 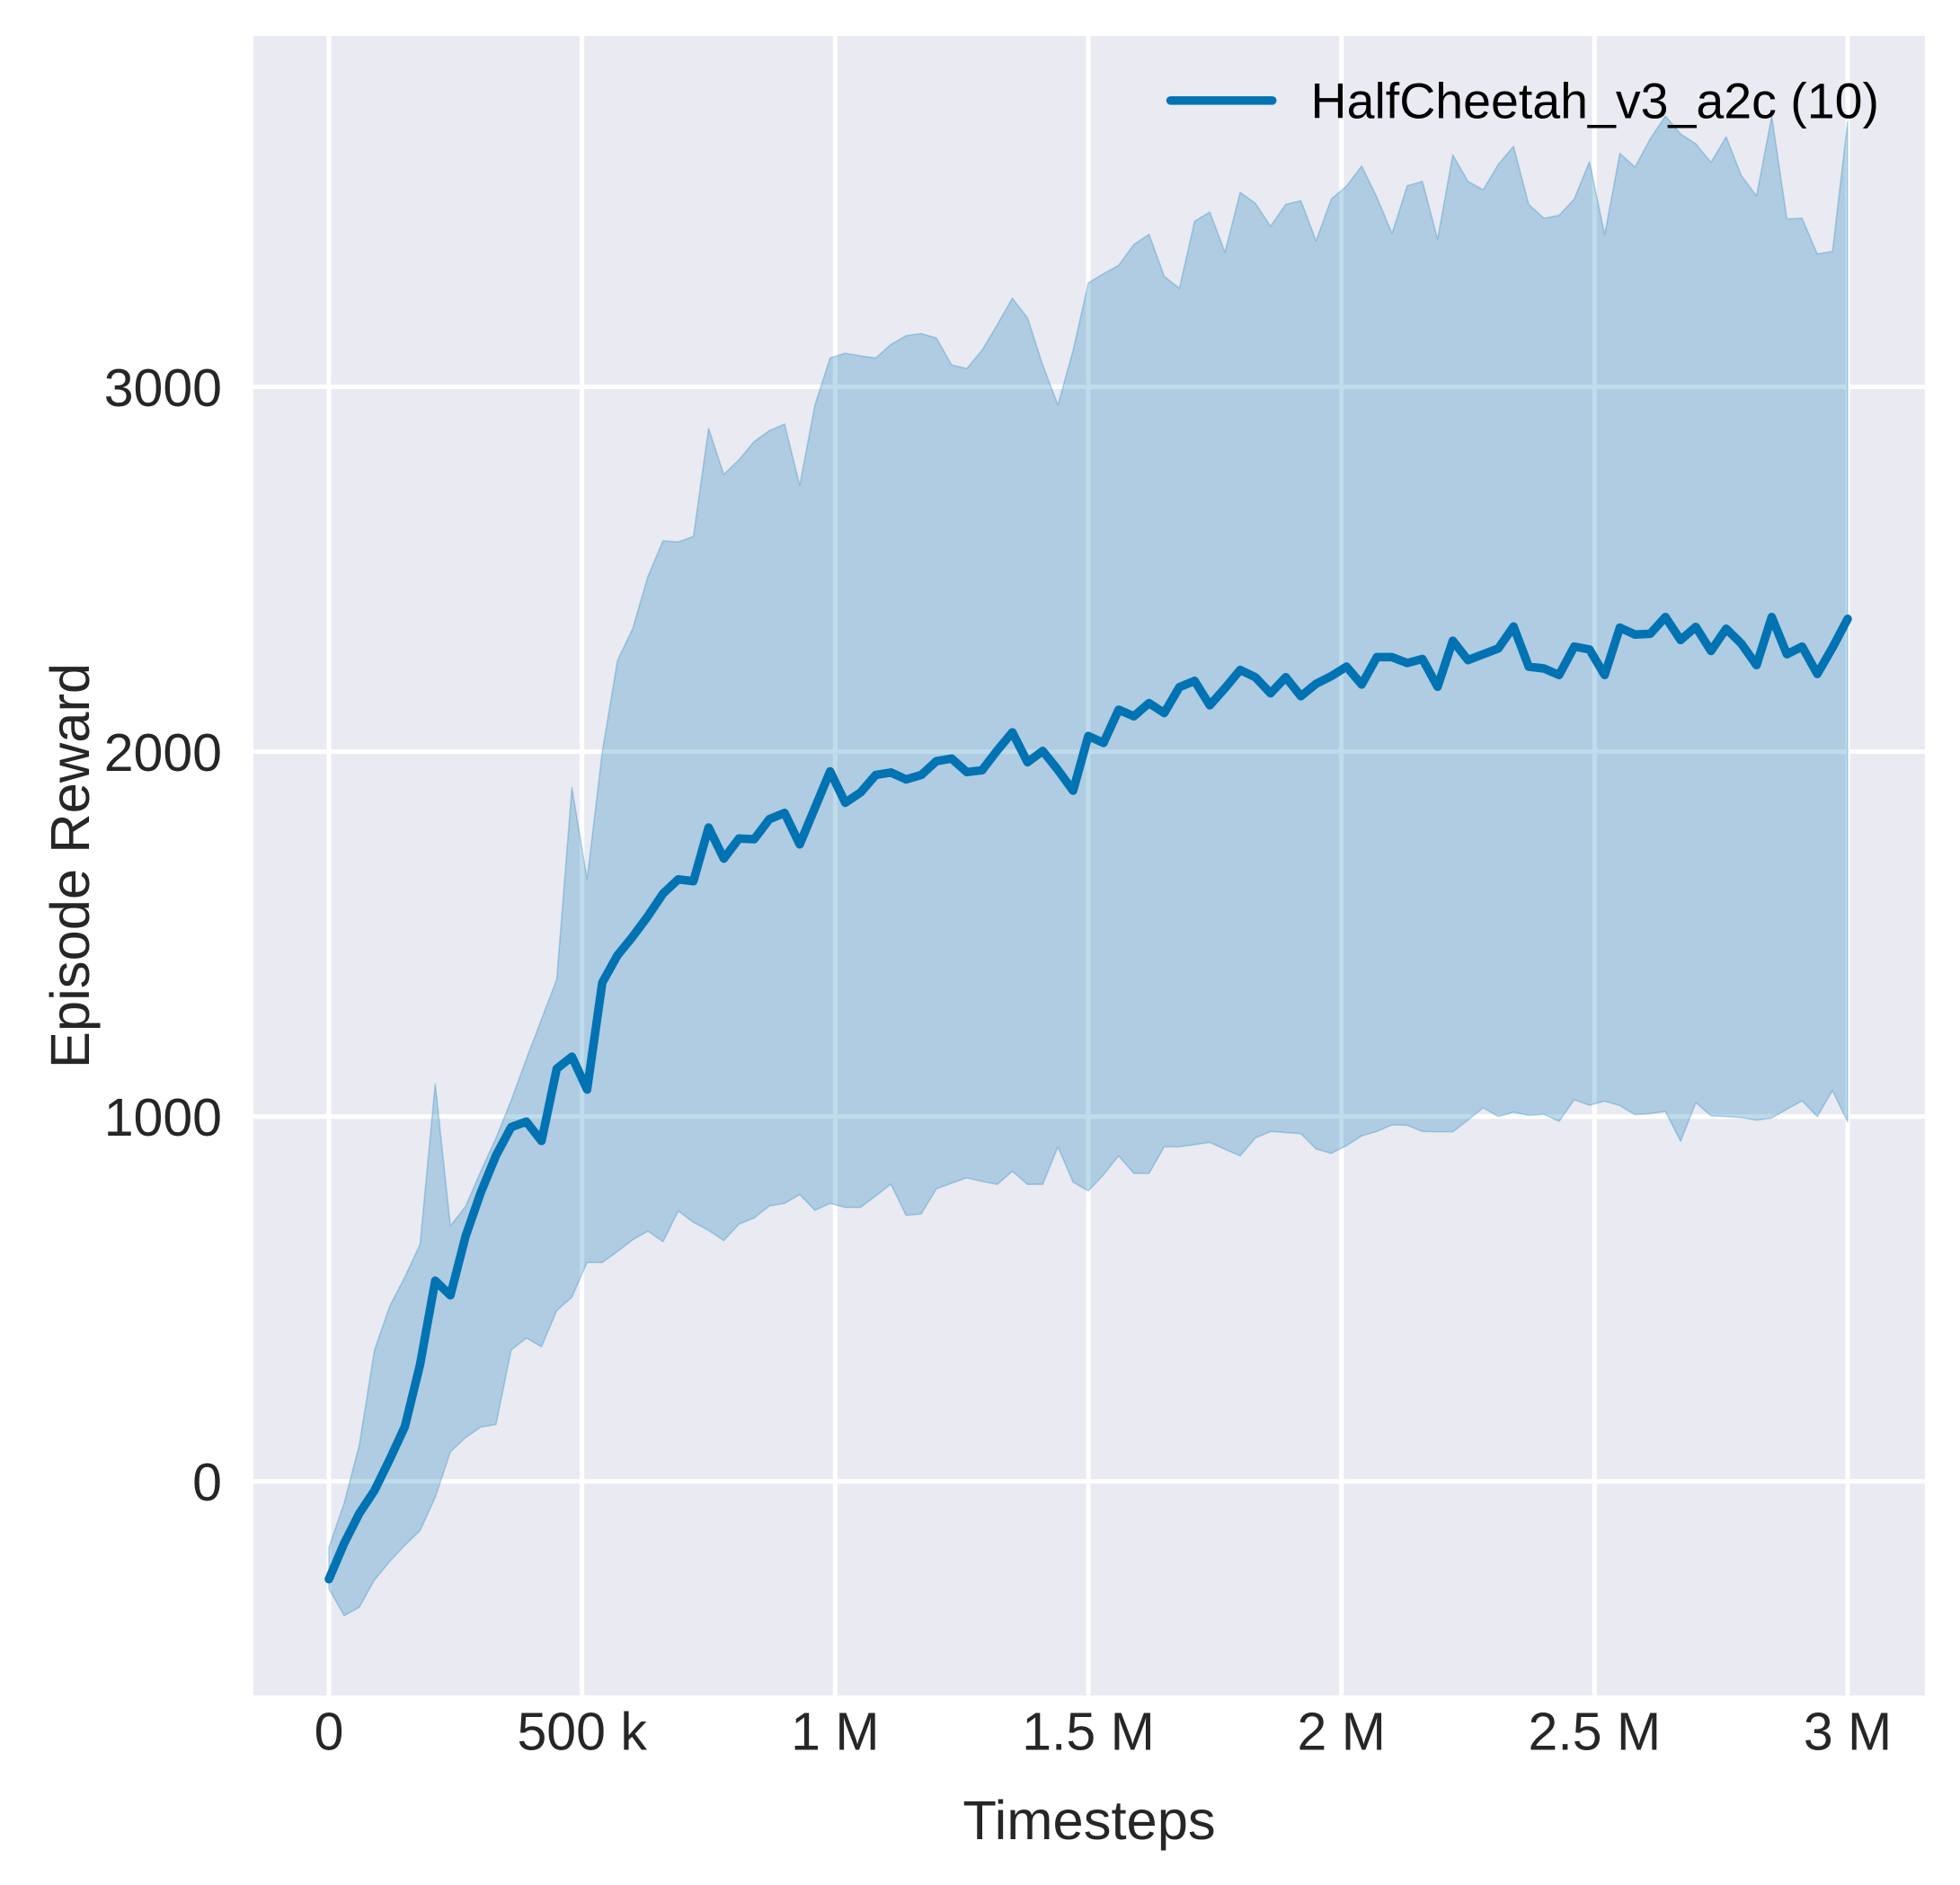 I want to click on svg-text: 2000, so click(x=163, y=753).